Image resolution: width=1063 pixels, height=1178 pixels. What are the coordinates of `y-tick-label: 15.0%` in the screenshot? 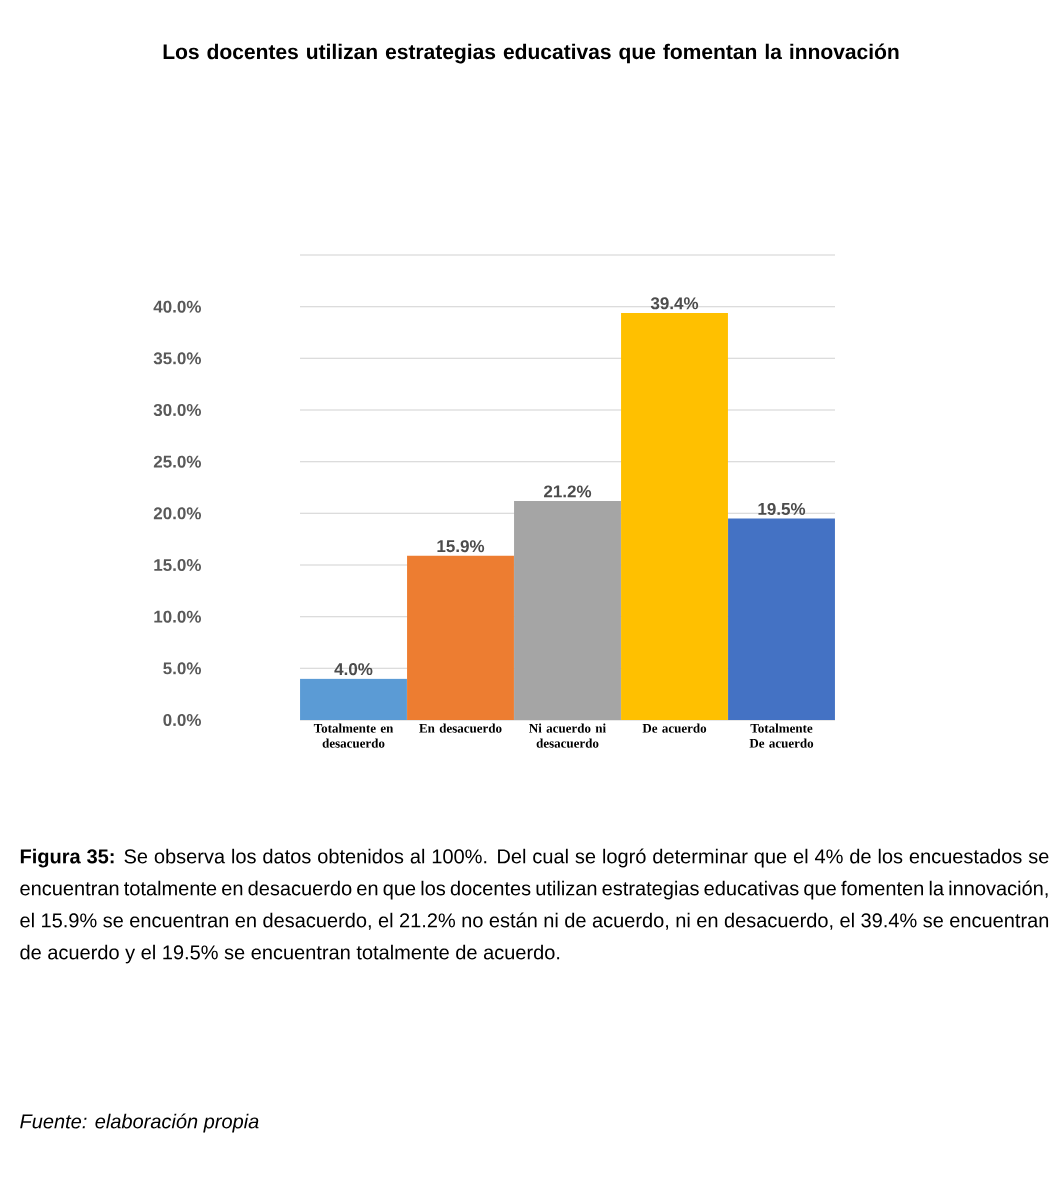 It's located at (178, 565).